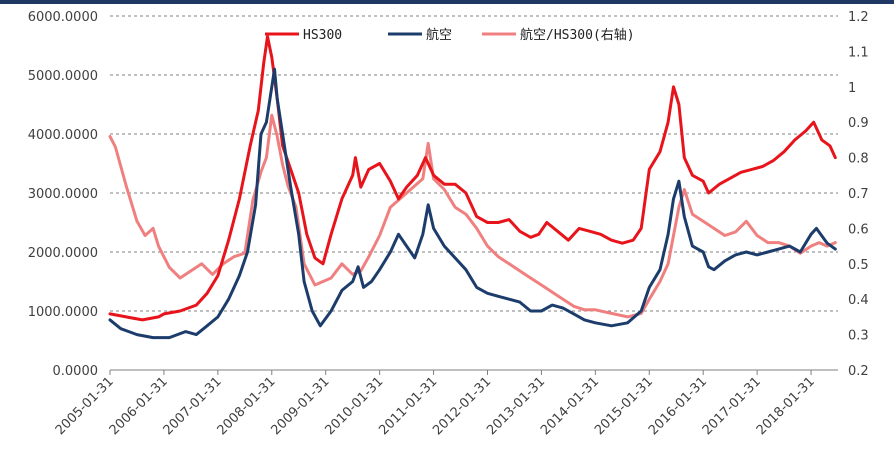  What do you see at coordinates (858, 52) in the screenshot?
I see `y-right-tick-label: 1.1` at bounding box center [858, 52].